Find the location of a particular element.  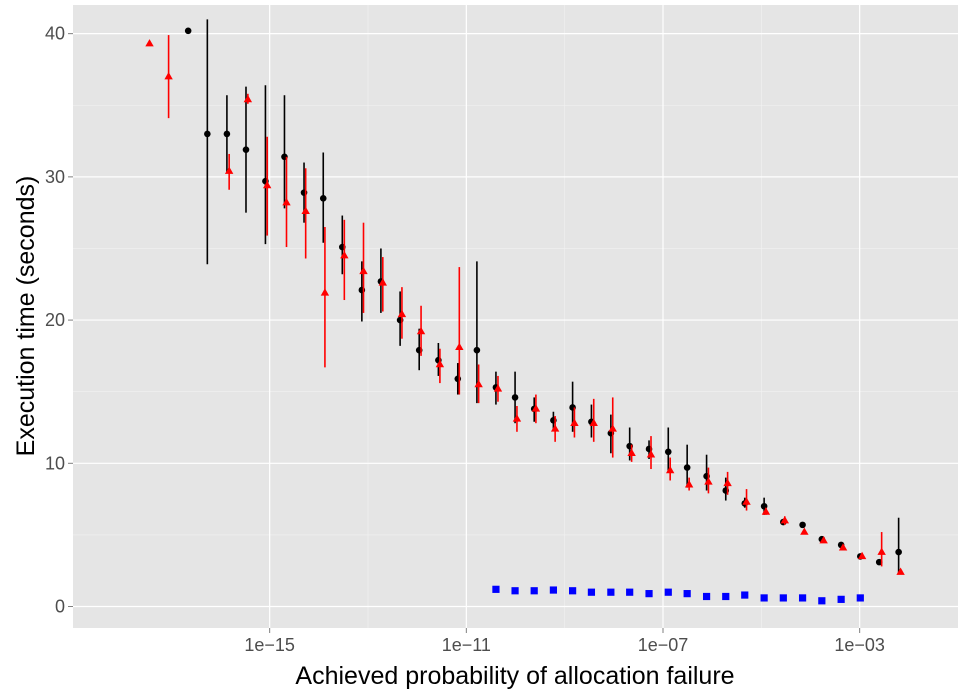

y-tick-label: 0 is located at coordinates (60, 607).